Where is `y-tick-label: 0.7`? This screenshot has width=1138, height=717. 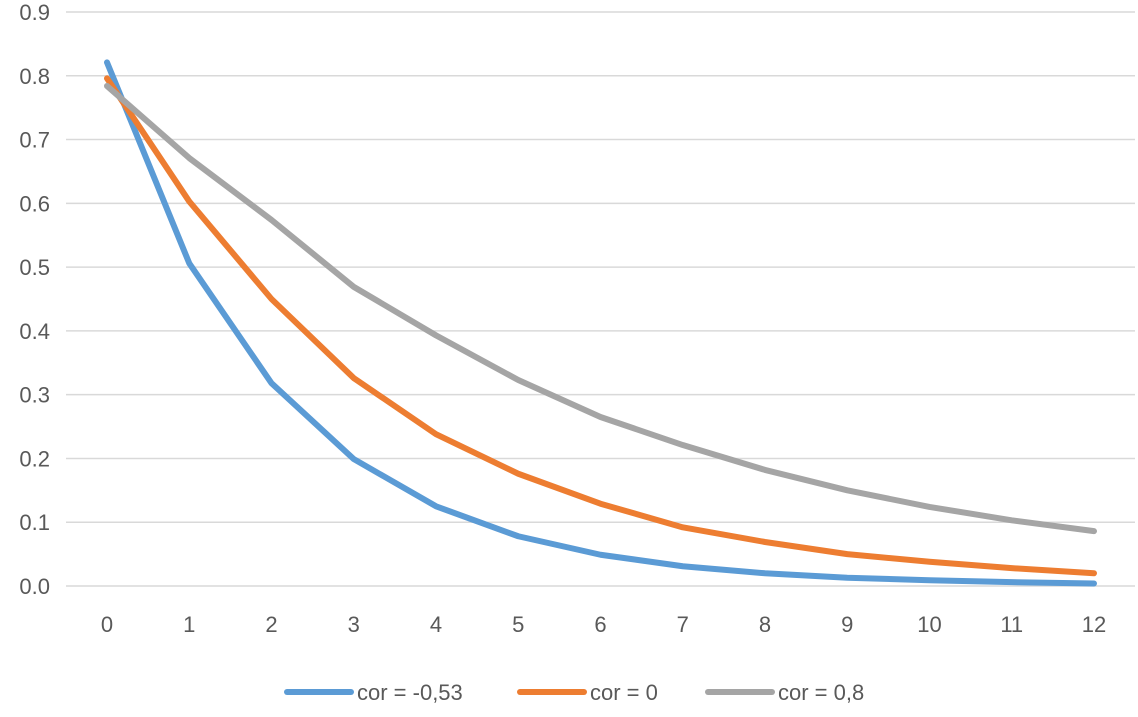
y-tick-label: 0.7 is located at coordinates (34, 140).